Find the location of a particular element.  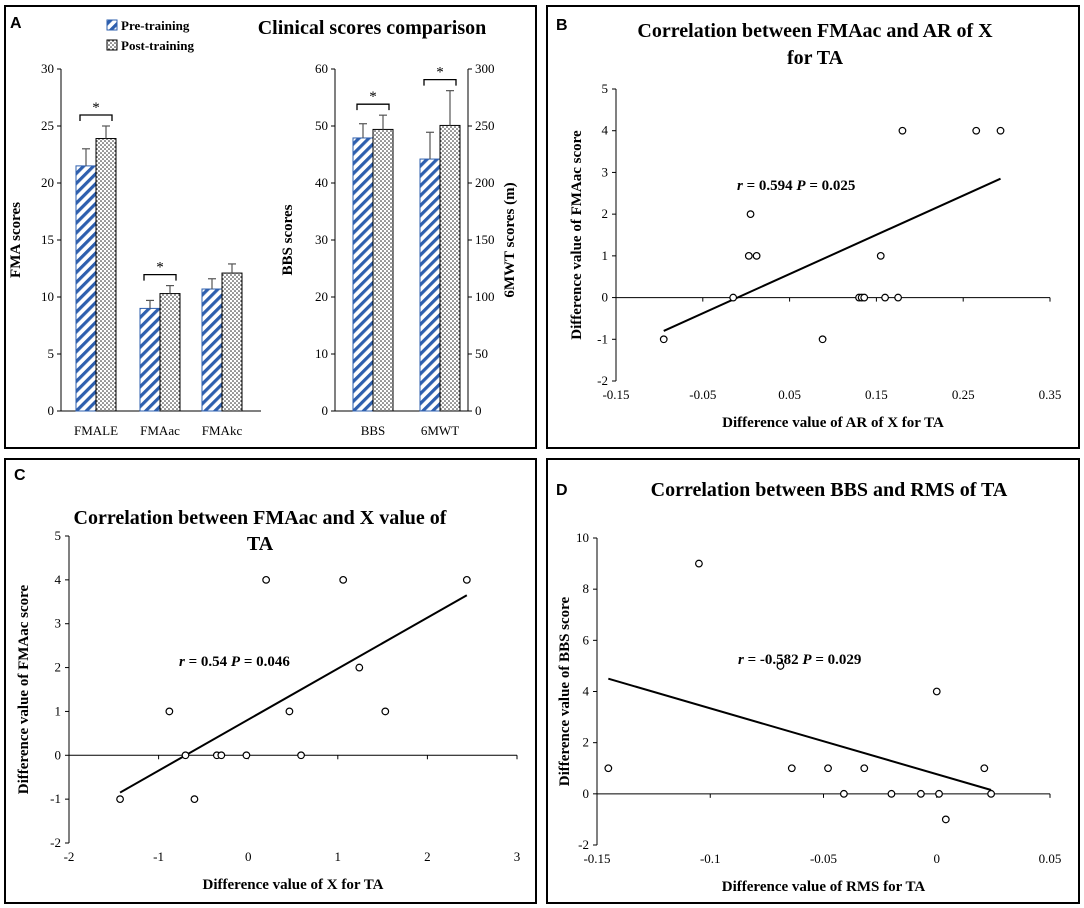

y2-axis-title: 6MWT scores (m) is located at coordinates (510, 239).